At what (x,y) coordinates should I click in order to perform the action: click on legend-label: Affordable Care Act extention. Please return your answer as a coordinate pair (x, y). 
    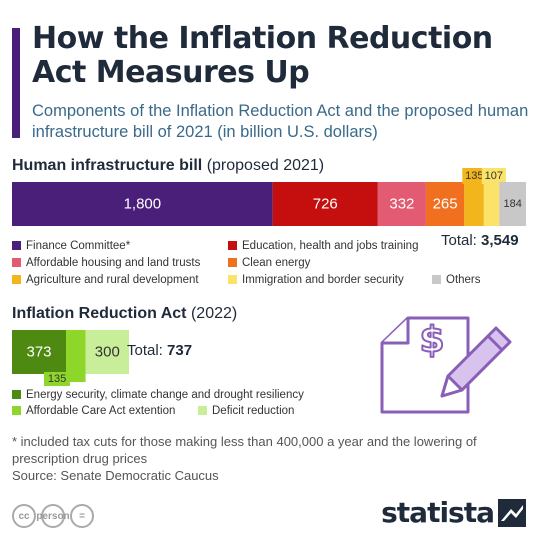
    Looking at the image, I should click on (101, 411).